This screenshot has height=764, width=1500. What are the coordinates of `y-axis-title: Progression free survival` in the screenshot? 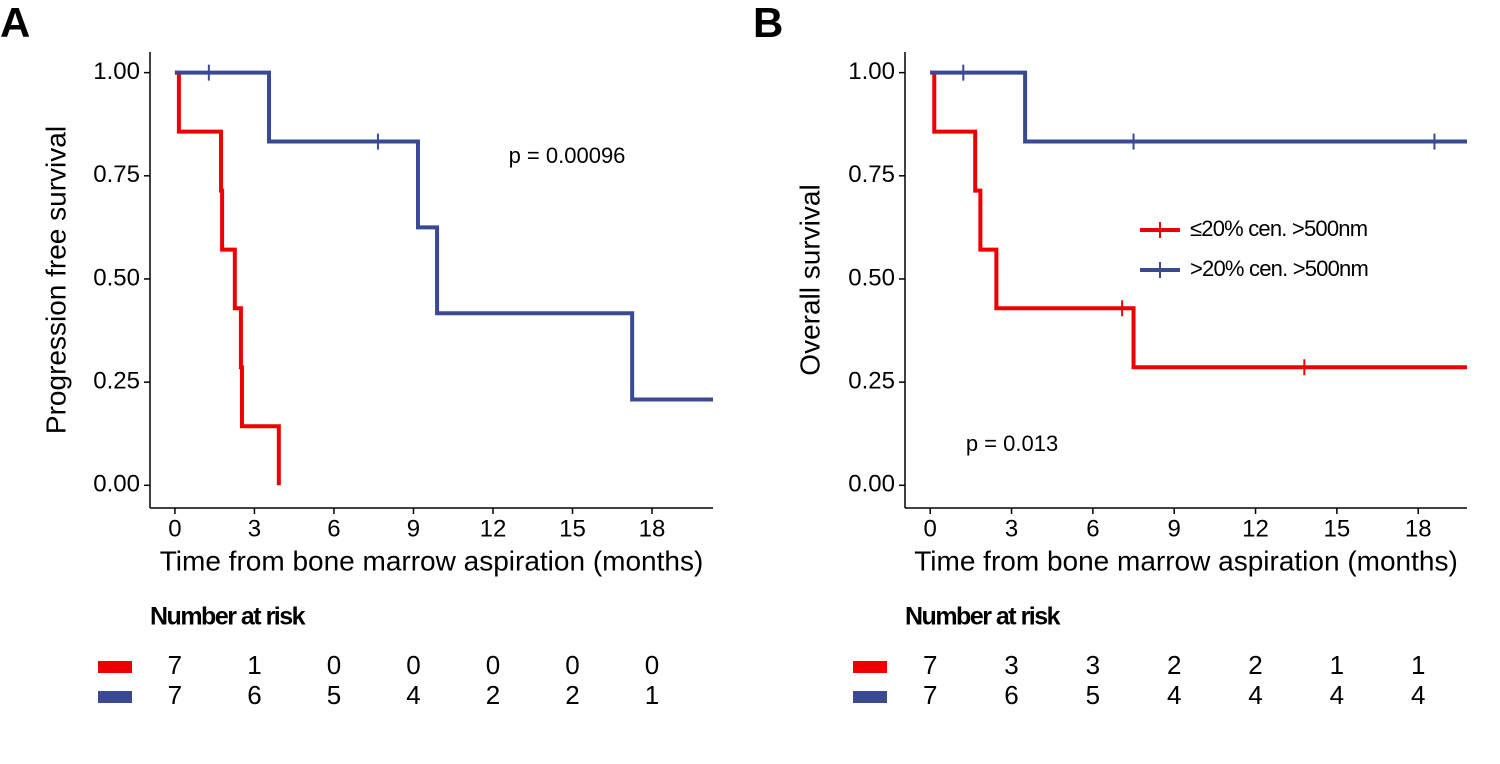 It's located at (55, 280).